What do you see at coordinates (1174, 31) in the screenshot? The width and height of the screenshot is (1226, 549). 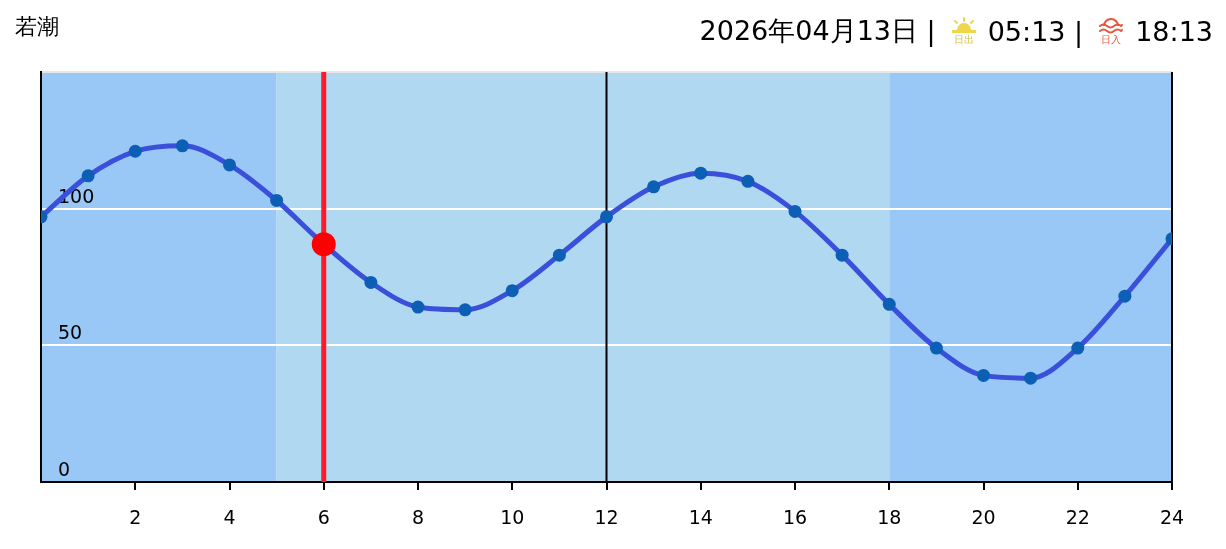 I see `text: 18:13` at bounding box center [1174, 31].